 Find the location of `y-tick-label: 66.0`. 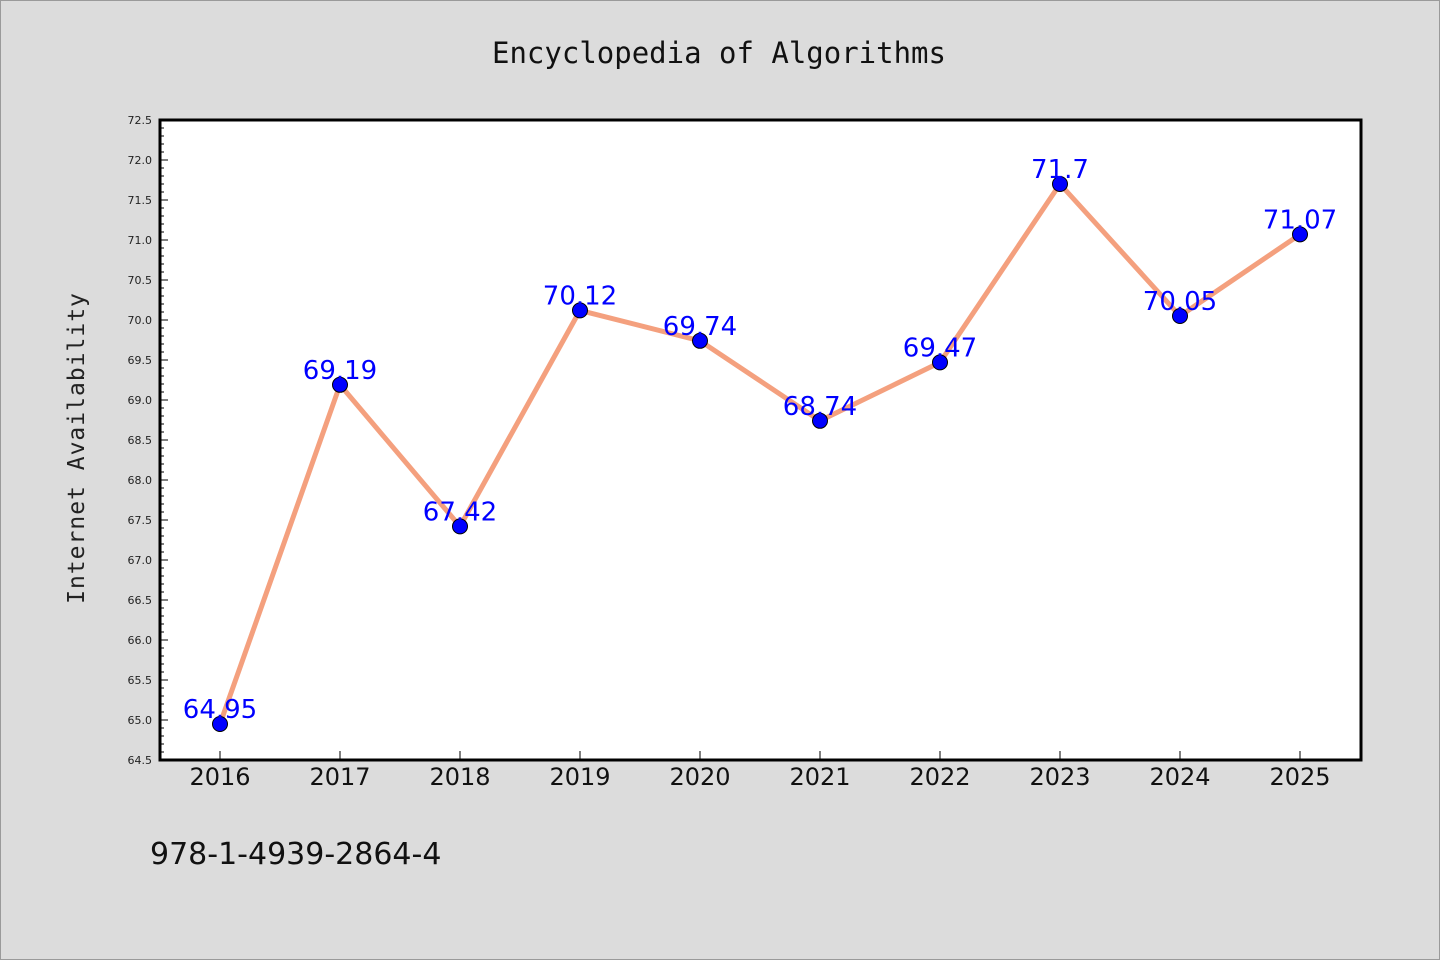

y-tick-label: 66.0 is located at coordinates (140, 640).